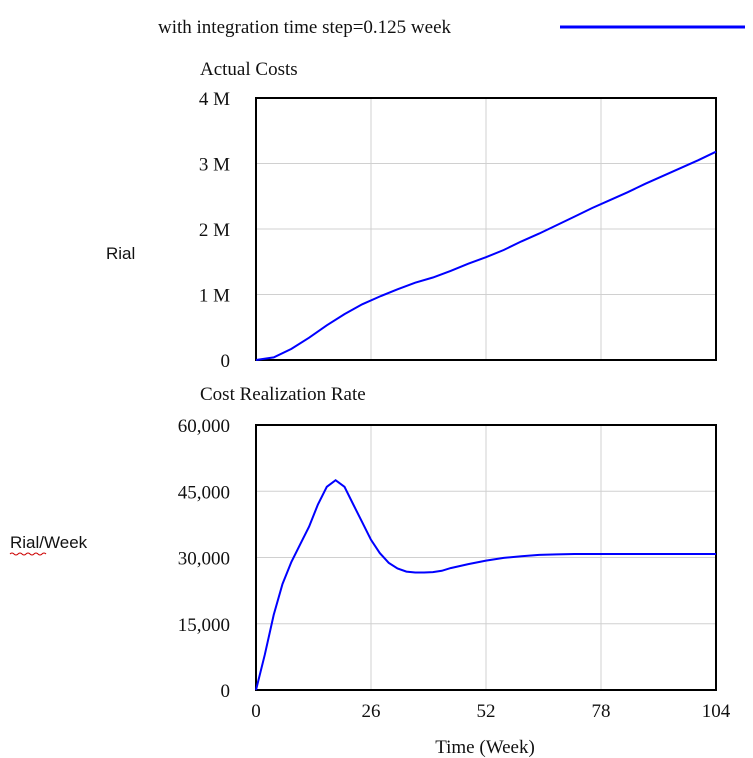 The width and height of the screenshot is (753, 758). Describe the element at coordinates (716, 711) in the screenshot. I see `x-tick-label: 104` at that location.